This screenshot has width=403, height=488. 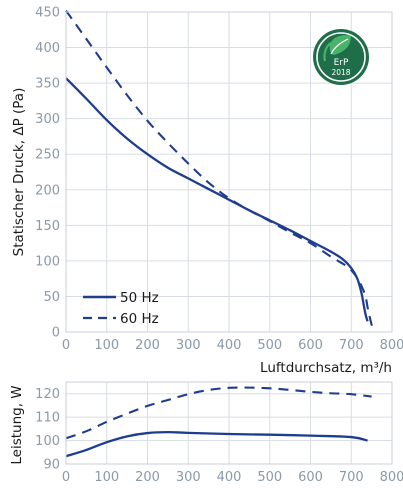 I want to click on power-plot-frame, so click(x=229, y=423).